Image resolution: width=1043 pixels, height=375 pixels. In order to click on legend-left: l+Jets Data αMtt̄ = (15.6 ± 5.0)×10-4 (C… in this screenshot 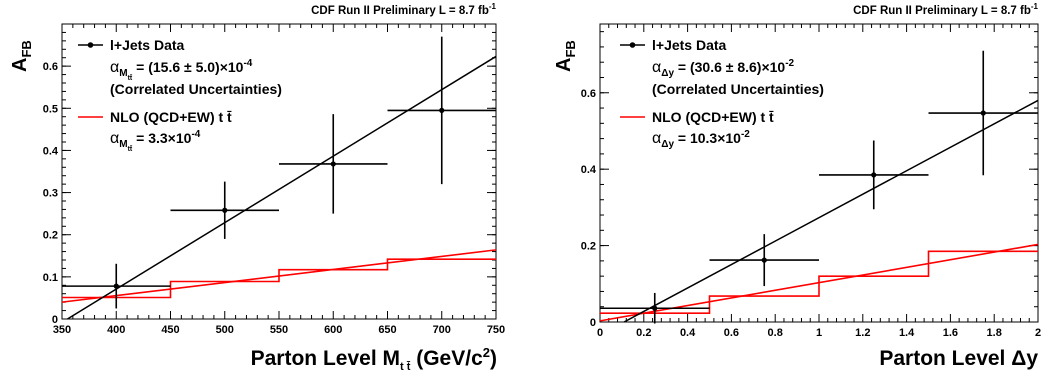, I will do `click(180, 95)`.